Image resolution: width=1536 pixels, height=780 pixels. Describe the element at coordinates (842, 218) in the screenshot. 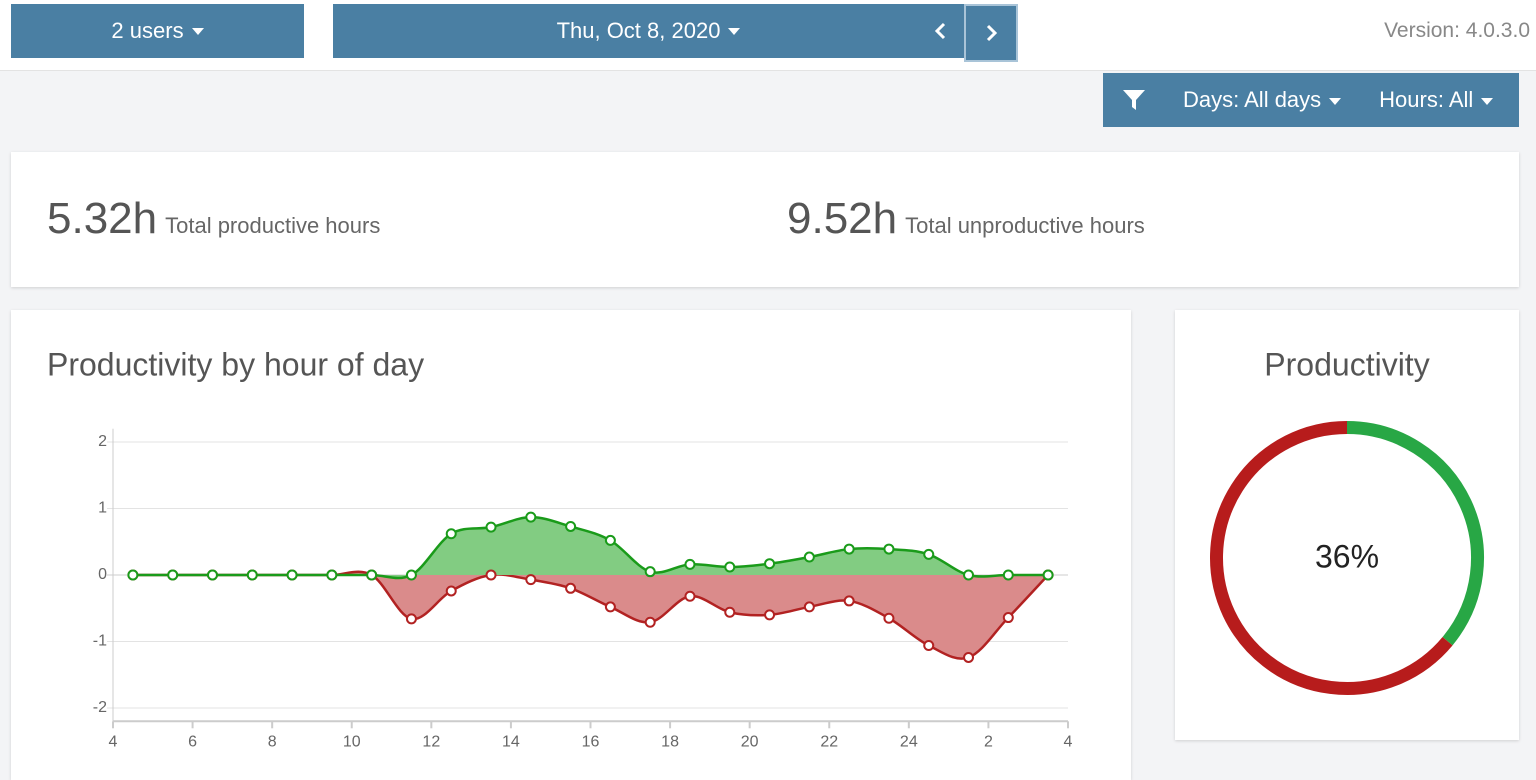

I see `stat-value: 9.52h` at that location.